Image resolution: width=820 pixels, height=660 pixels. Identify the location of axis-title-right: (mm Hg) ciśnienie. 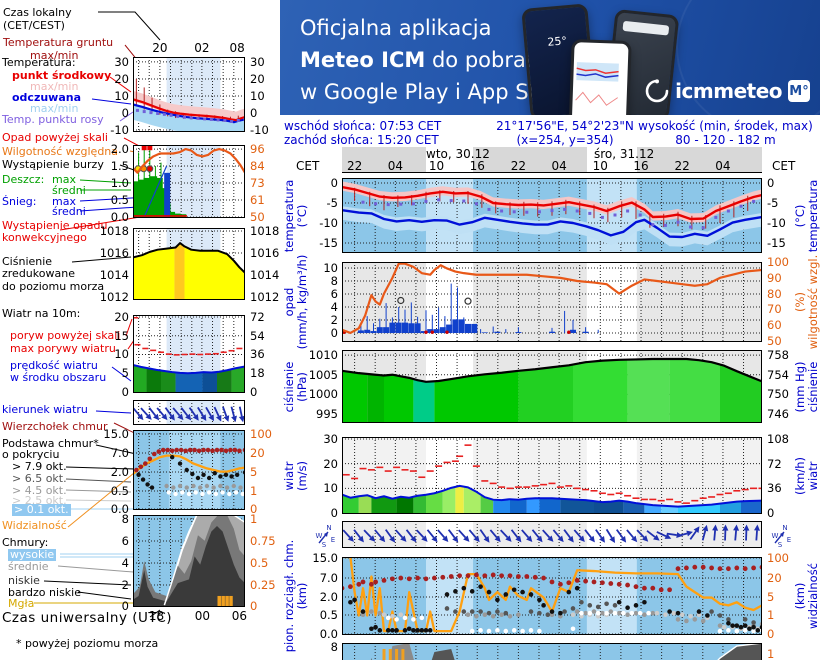
(806, 386).